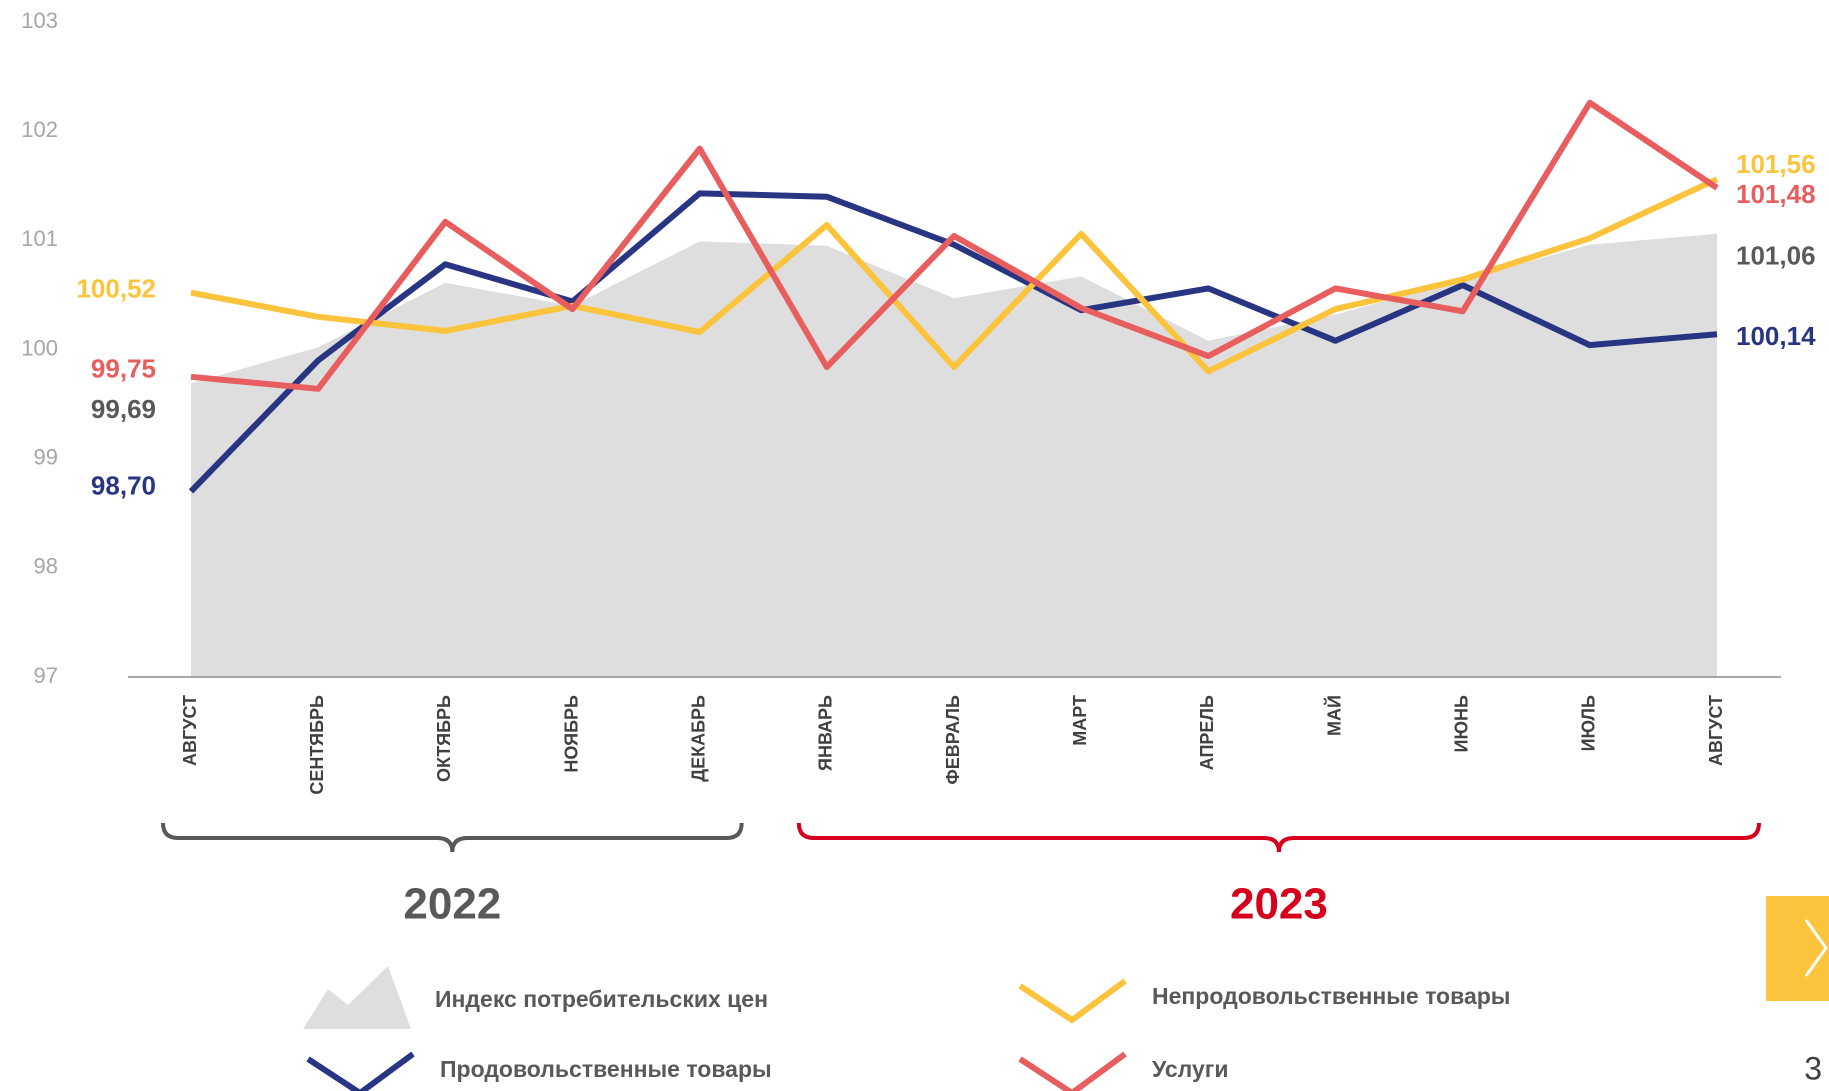 The image size is (1829, 1091). What do you see at coordinates (1816, 948) in the screenshot?
I see `next-arrow` at bounding box center [1816, 948].